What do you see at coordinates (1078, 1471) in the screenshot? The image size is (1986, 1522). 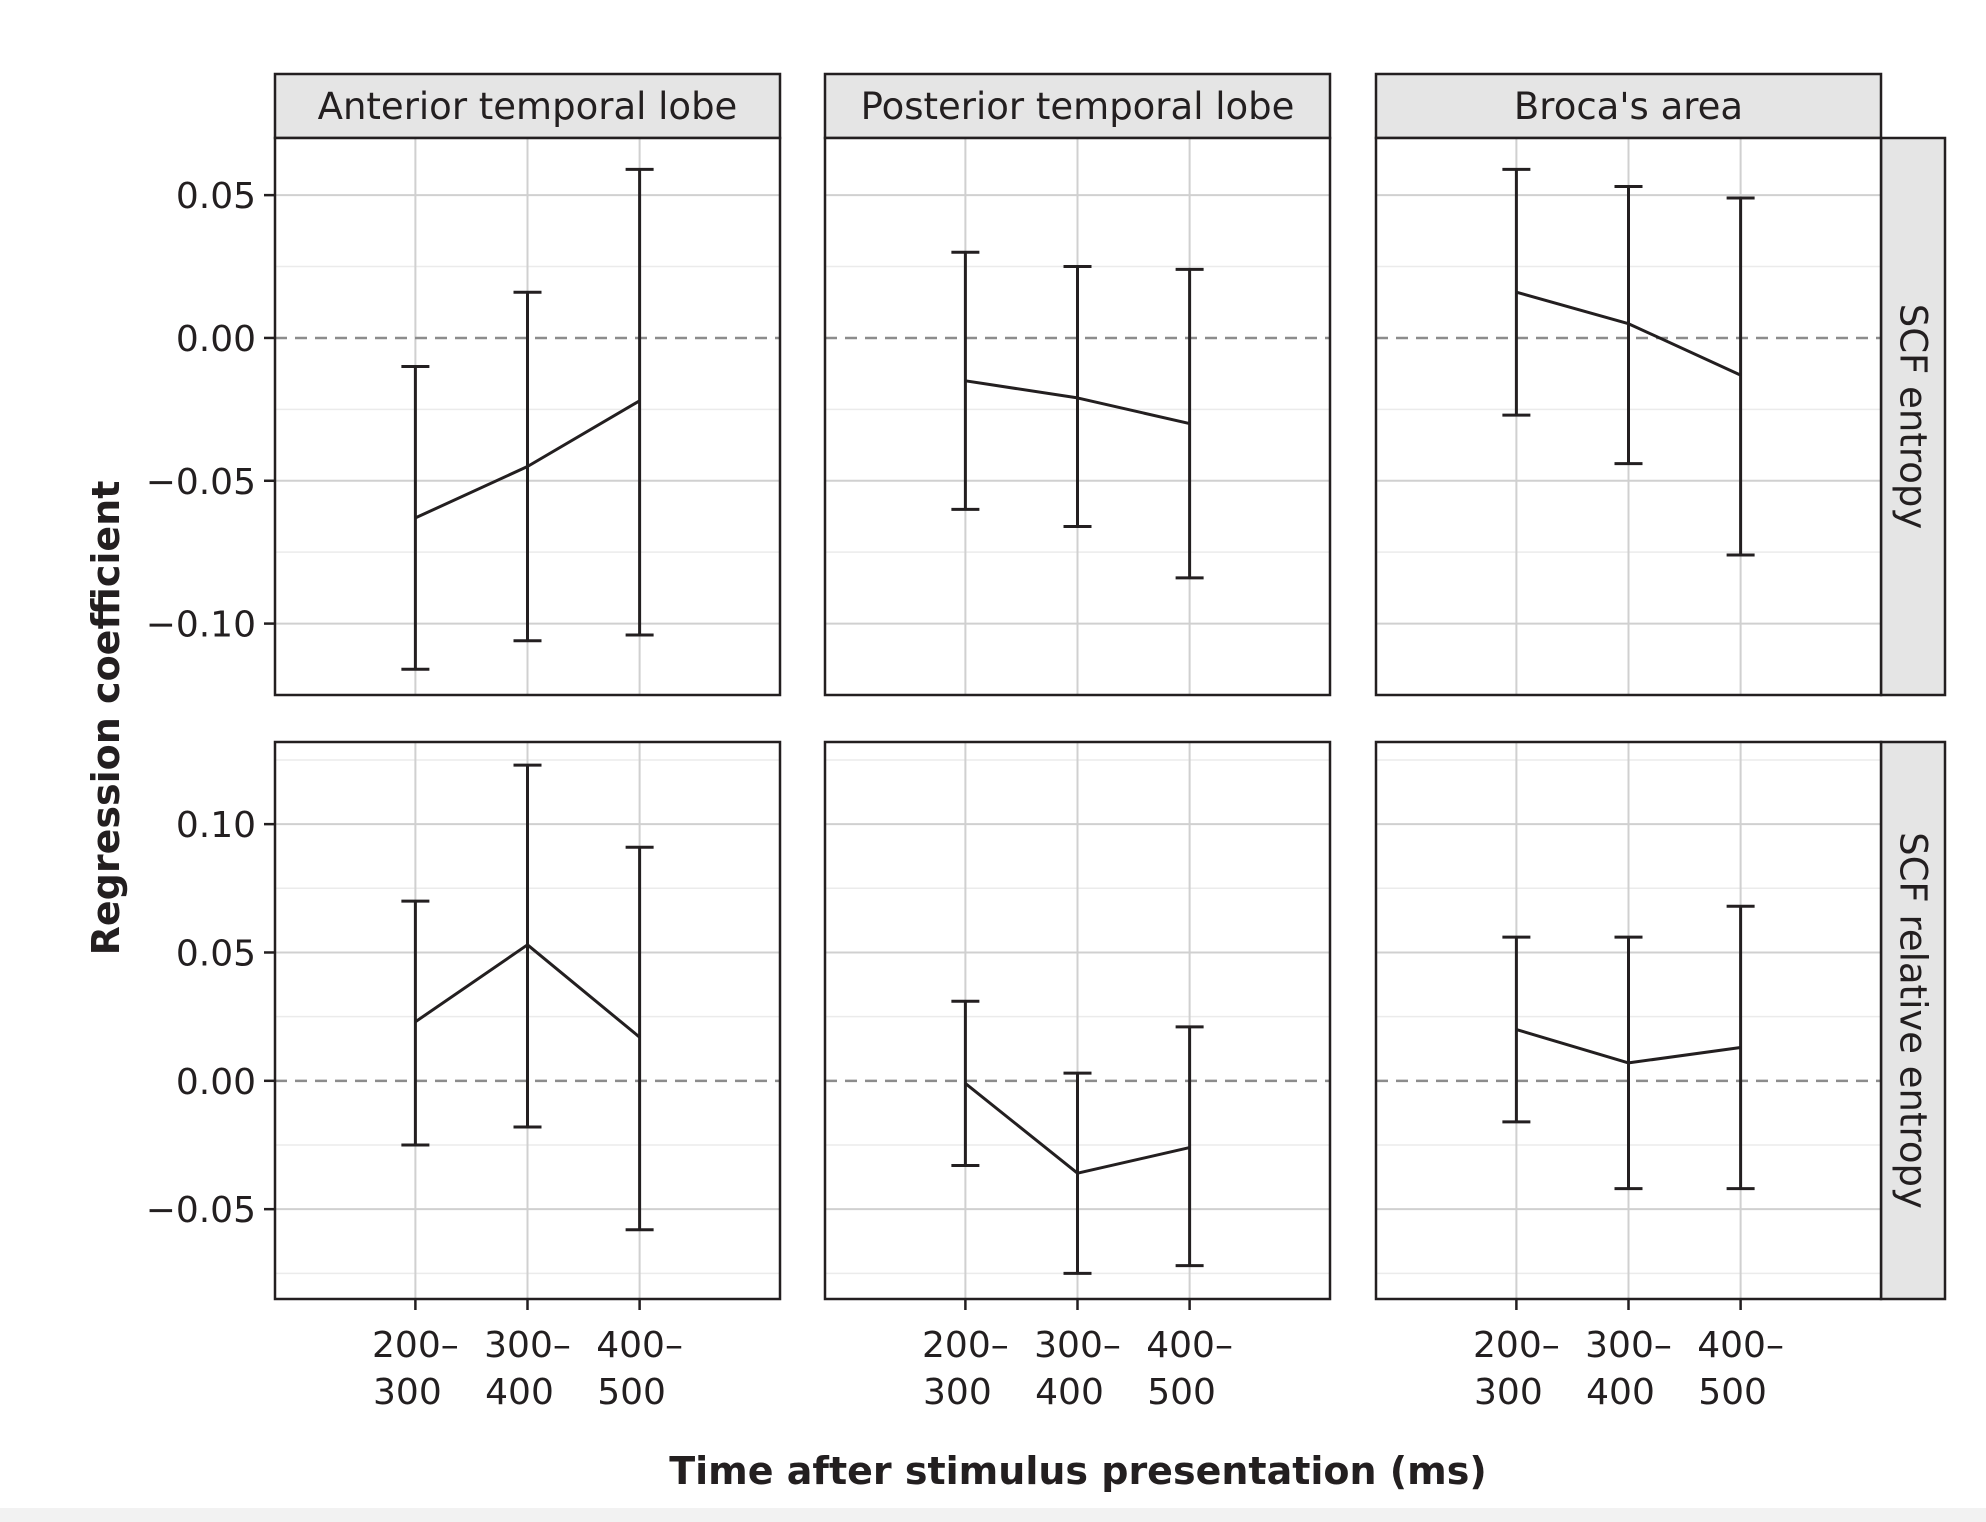 I see `x-axis-title: Time after stimulus presentation (ms)` at bounding box center [1078, 1471].